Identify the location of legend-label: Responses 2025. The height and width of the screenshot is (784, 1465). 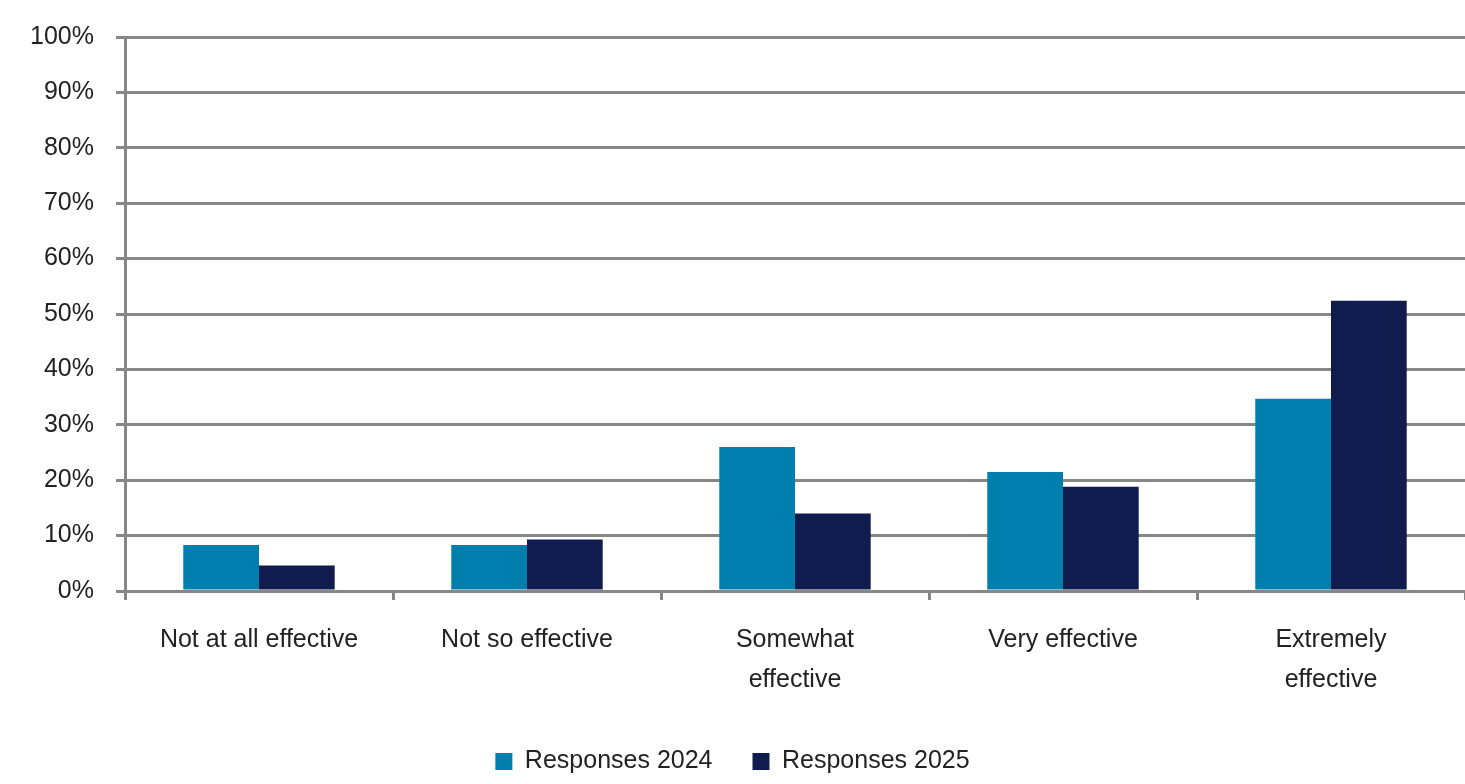
(876, 759).